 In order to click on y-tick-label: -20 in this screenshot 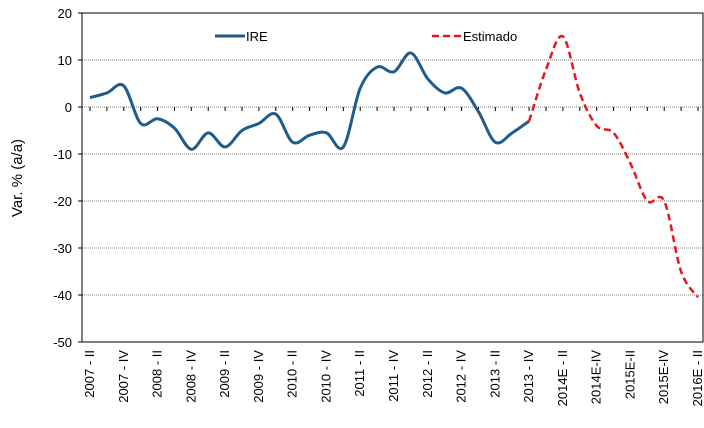, I will do `click(62, 201)`.